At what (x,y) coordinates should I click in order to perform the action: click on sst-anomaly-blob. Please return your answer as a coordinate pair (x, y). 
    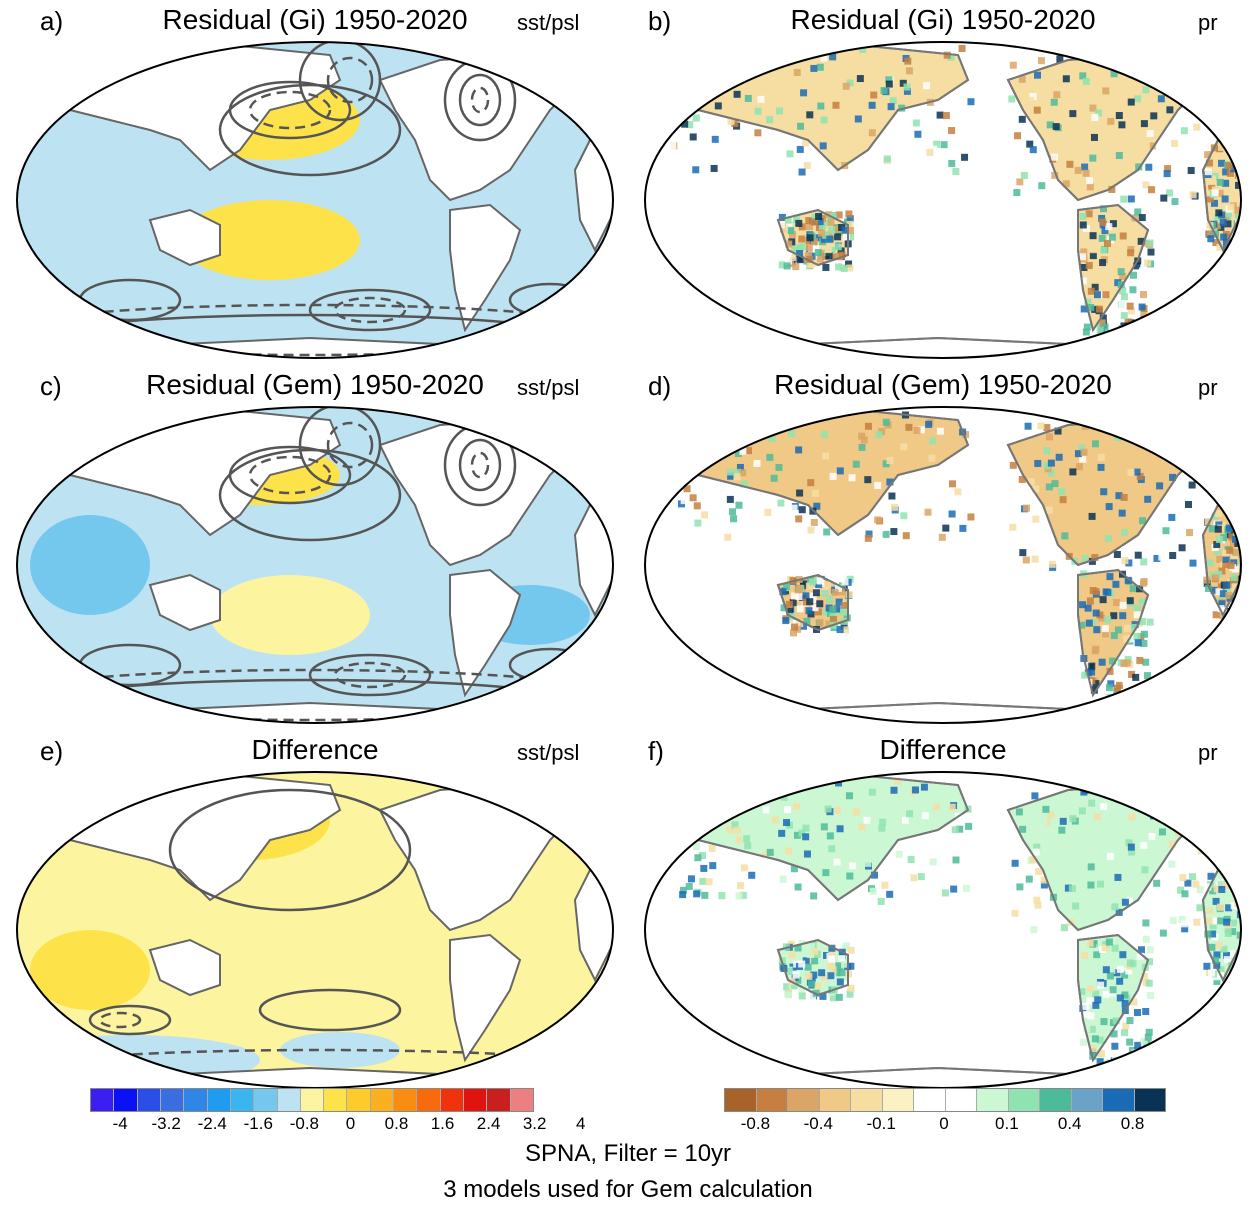
    Looking at the image, I should click on (90, 970).